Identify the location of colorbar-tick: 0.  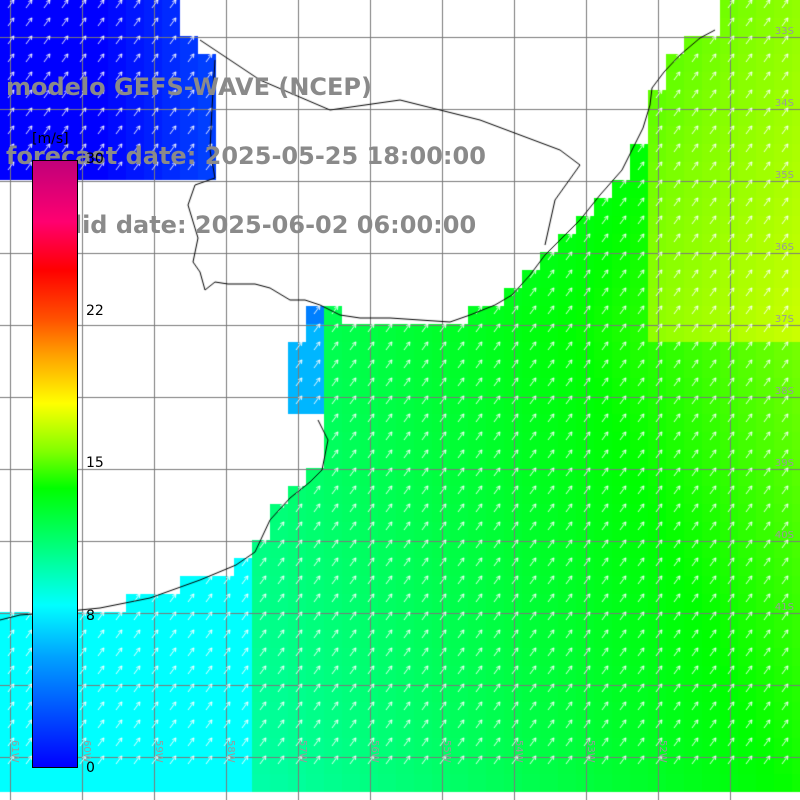
(90, 768).